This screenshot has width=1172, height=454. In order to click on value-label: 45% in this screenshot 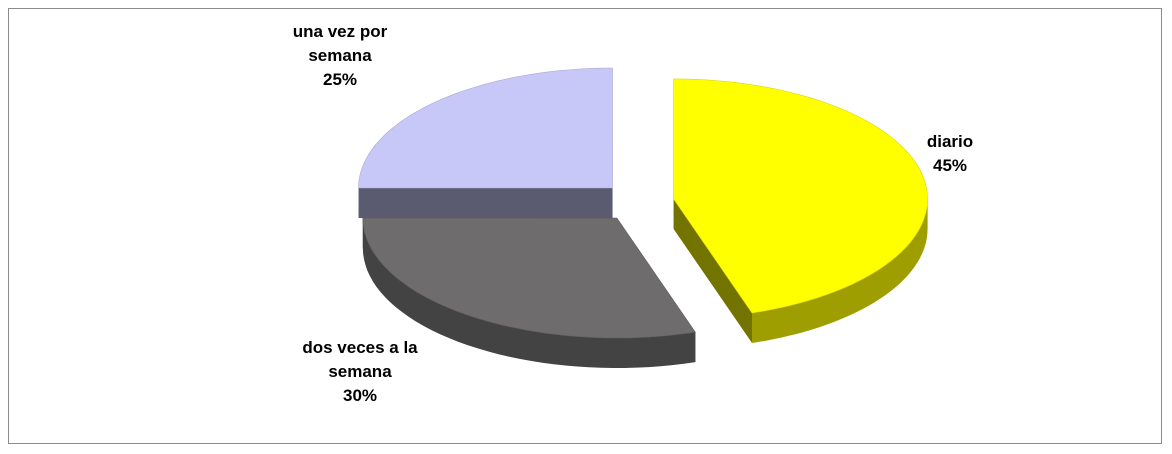, I will do `click(950, 165)`.